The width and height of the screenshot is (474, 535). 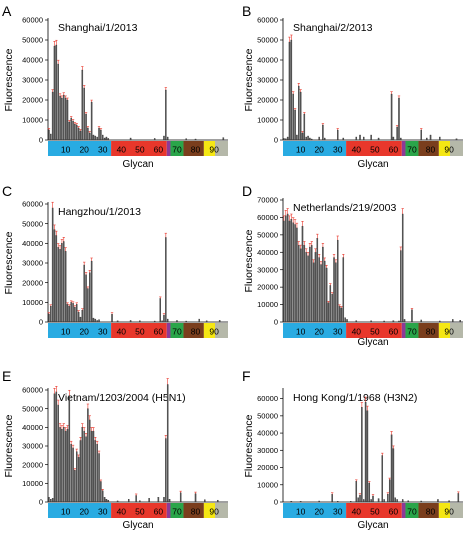 I want to click on panel-letter: C, so click(x=7, y=191).